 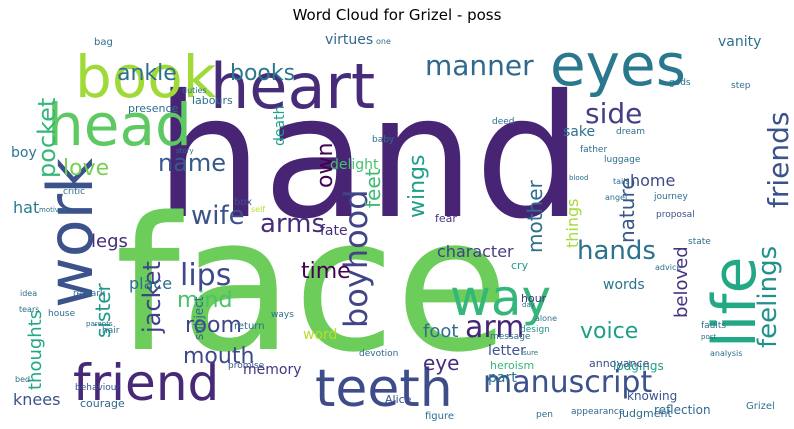 What do you see at coordinates (86, 168) in the screenshot?
I see `word-love: love` at bounding box center [86, 168].